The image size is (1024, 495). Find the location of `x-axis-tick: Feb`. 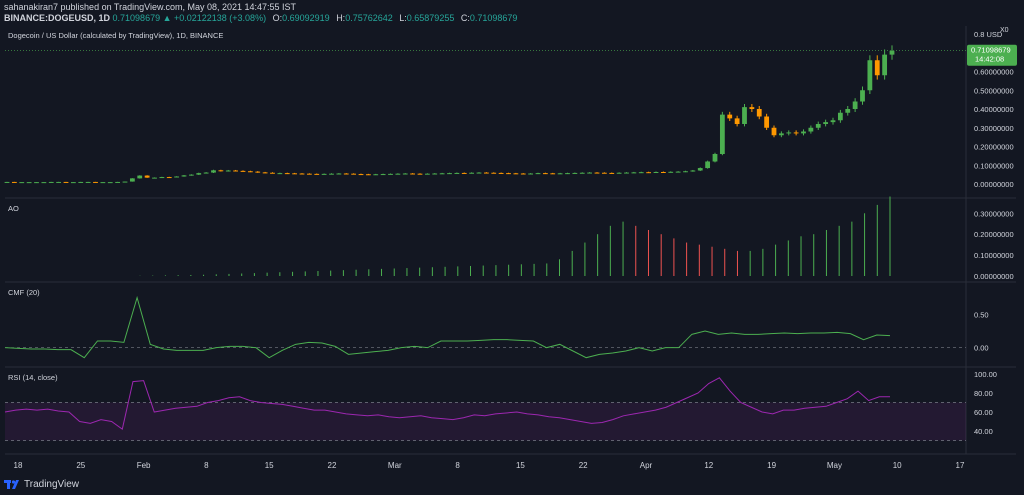

x-axis-tick: Feb is located at coordinates (144, 465).